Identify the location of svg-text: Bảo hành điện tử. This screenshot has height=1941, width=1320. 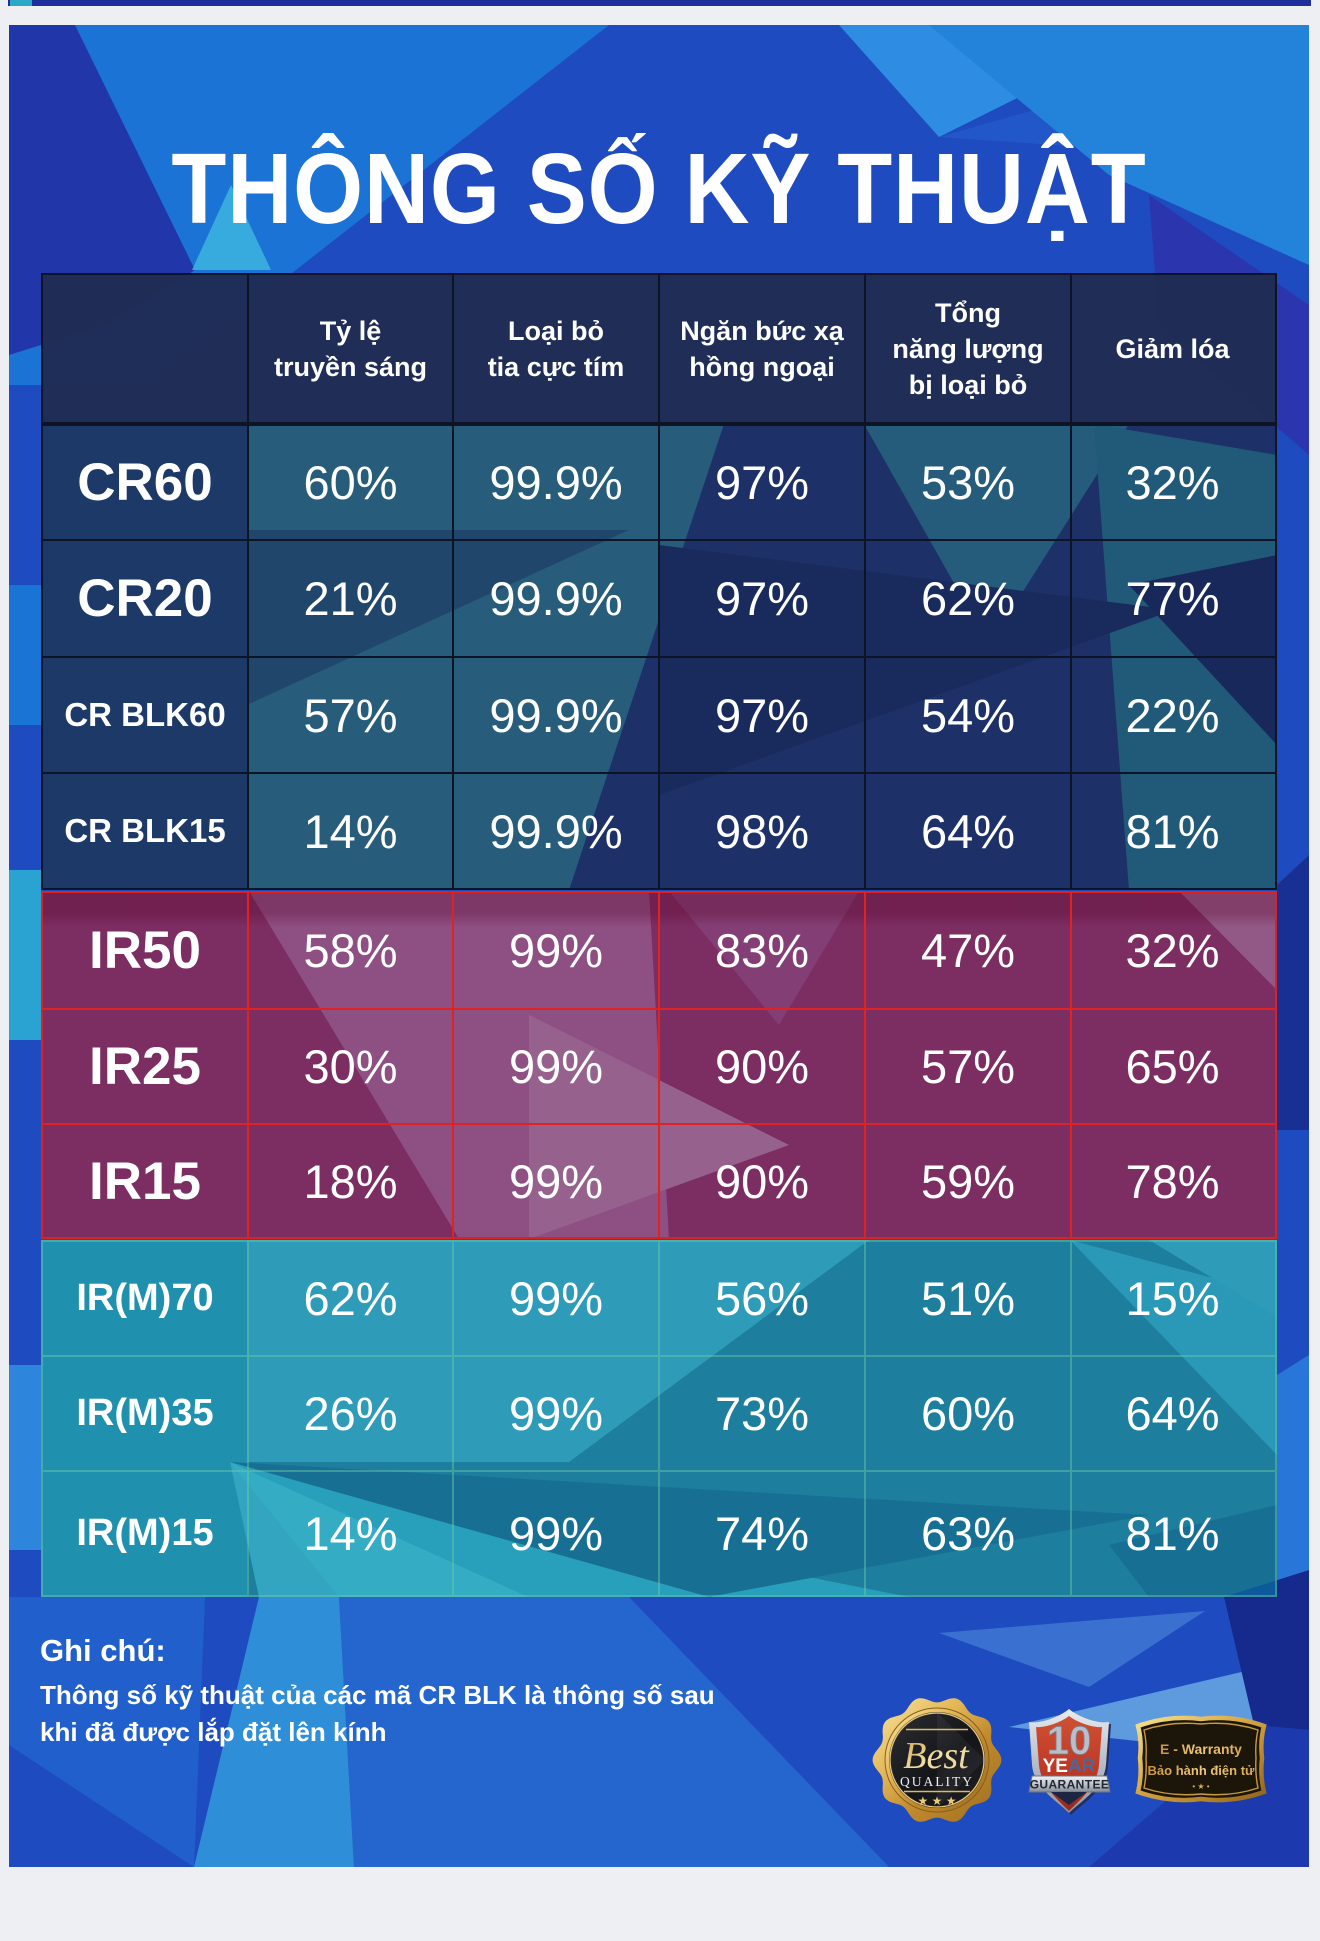
(1202, 1770).